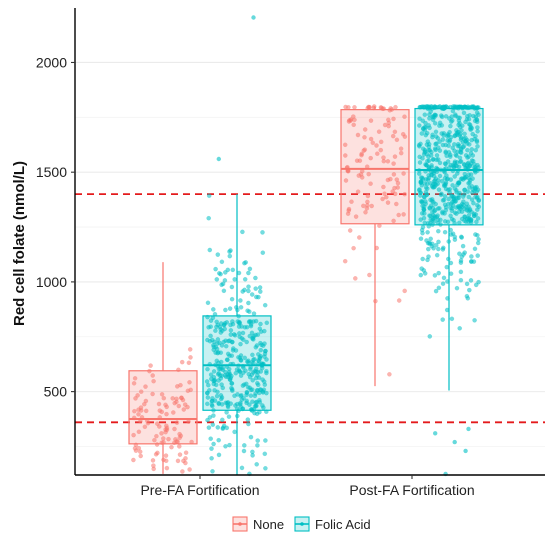 The image size is (550, 543). I want to click on x-tick-label-post-fa-fortification: Post-FA Fortification, so click(411, 490).